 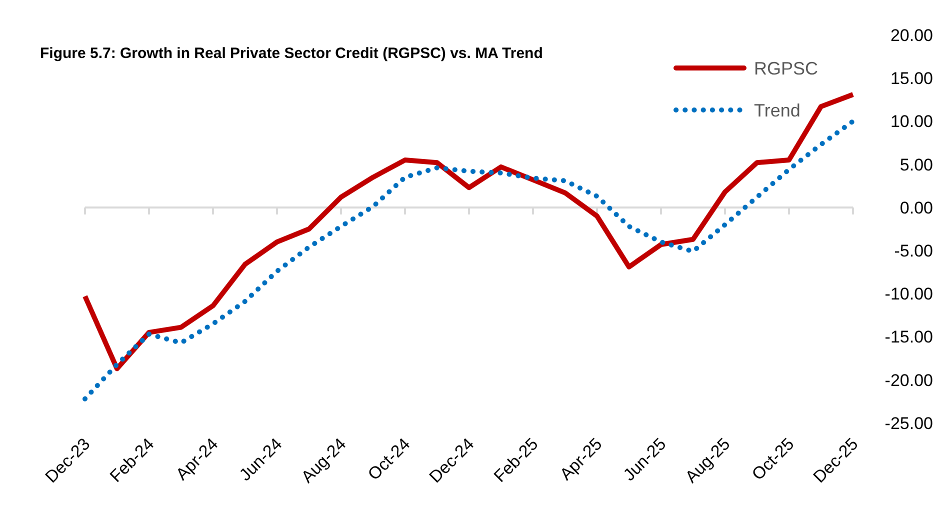 I want to click on y-tick-label: 10.00, so click(x=911, y=122).